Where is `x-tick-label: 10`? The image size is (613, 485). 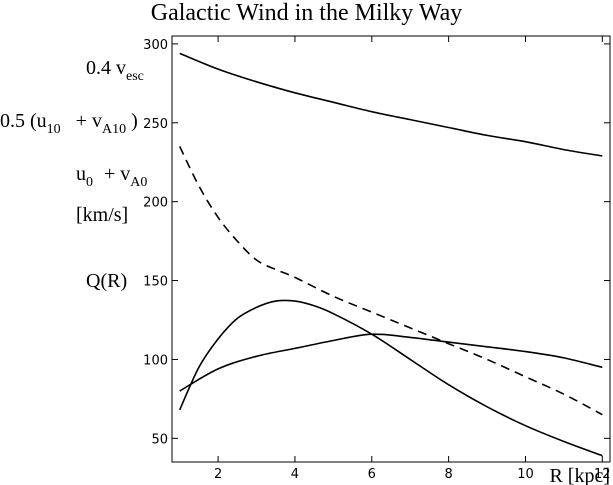 x-tick-label: 10 is located at coordinates (525, 474).